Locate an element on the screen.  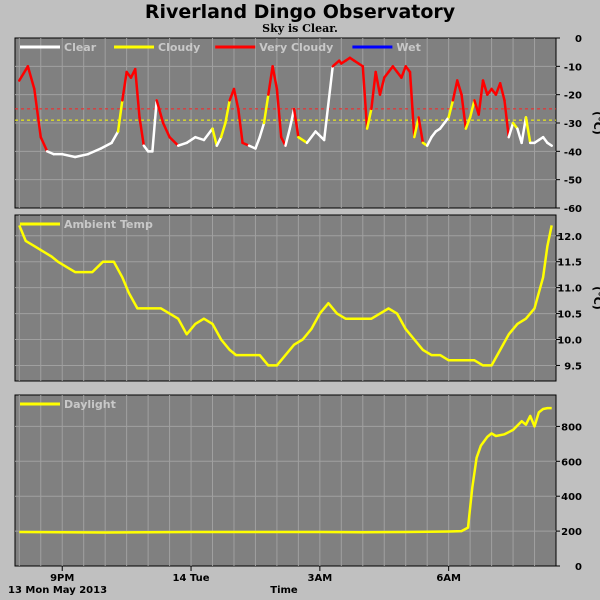
x-tick-label: 6AM is located at coordinates (448, 578).